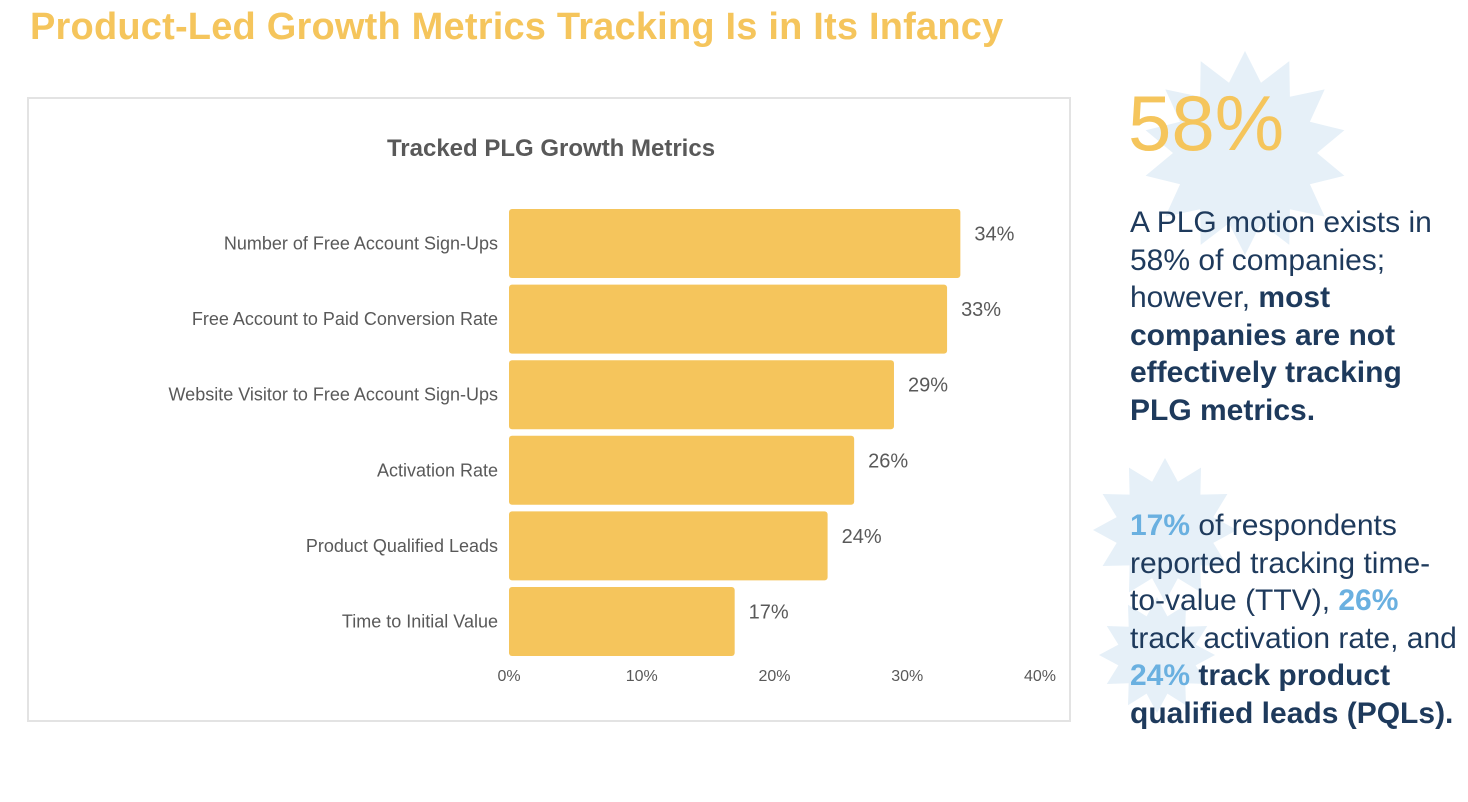  Describe the element at coordinates (888, 461) in the screenshot. I see `value-label-4: 26%` at that location.